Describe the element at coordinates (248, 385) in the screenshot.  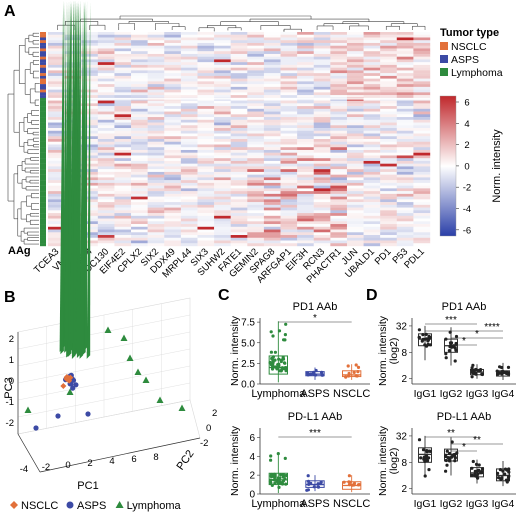
I see `y-tick-label: 0.0` at that location.